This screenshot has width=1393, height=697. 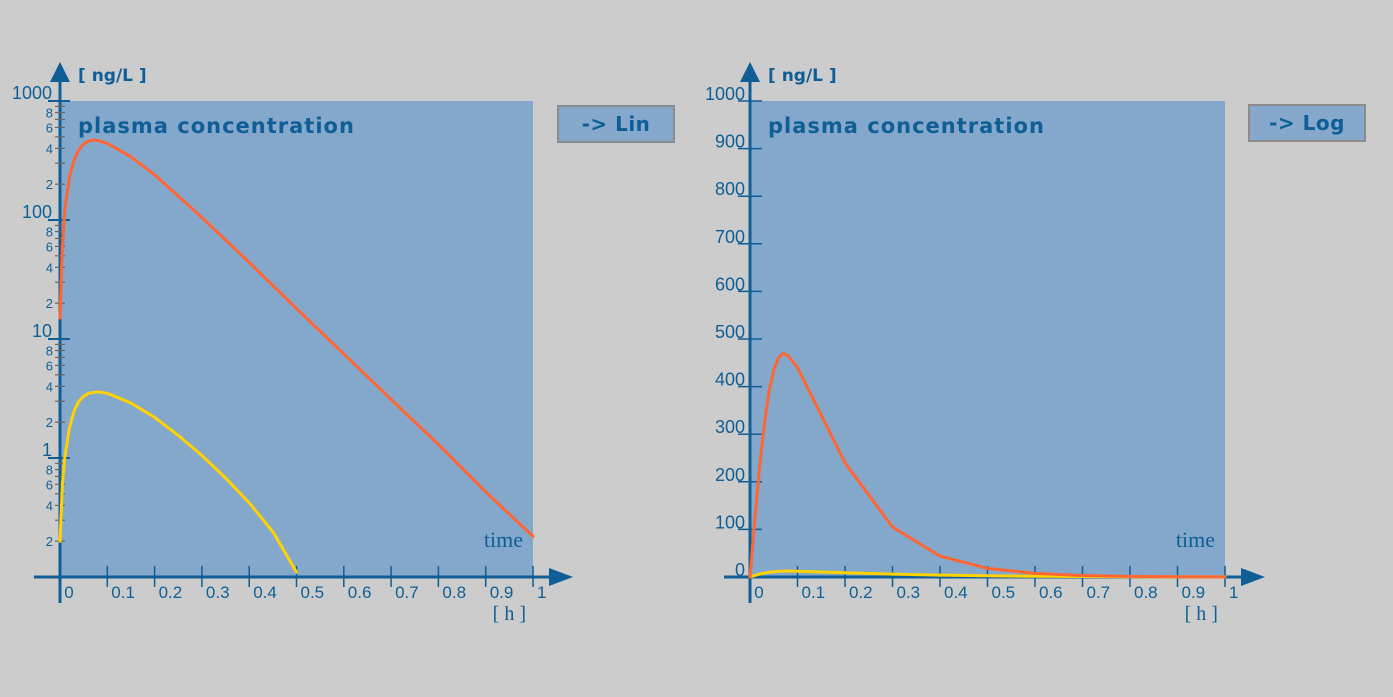 What do you see at coordinates (725, 94) in the screenshot?
I see `y-tick-label: 1000` at bounding box center [725, 94].